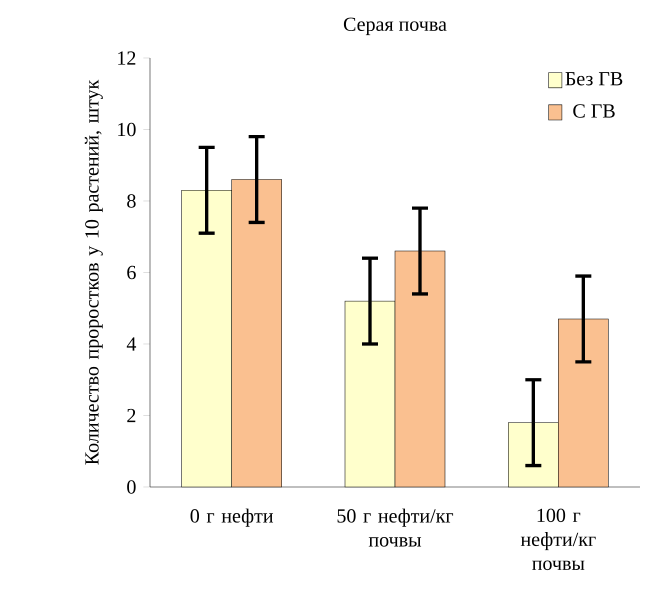 This screenshot has height=606, width=658. What do you see at coordinates (594, 111) in the screenshot?
I see `legend-label: С ГВ` at bounding box center [594, 111].